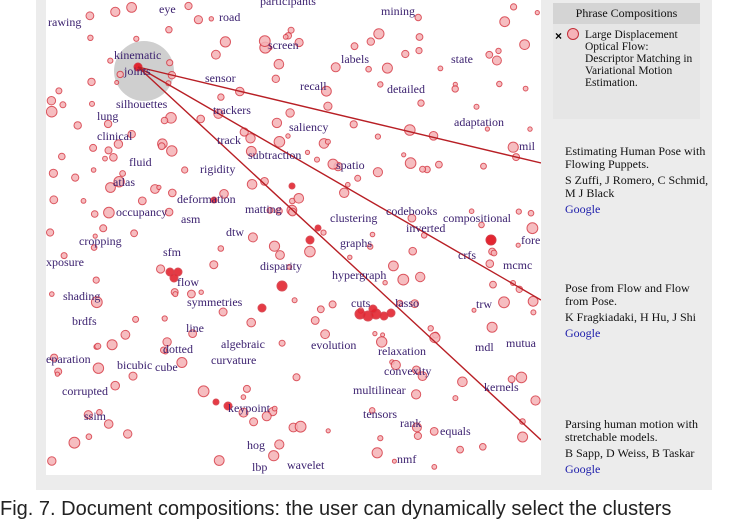  Describe the element at coordinates (256, 445) in the screenshot. I see `phrase-word: hog` at that location.